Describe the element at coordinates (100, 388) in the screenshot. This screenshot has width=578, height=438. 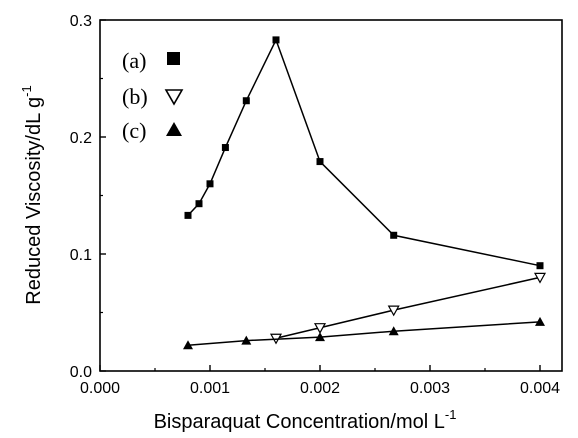
I see `x-tick-label: 0.000` at that location.